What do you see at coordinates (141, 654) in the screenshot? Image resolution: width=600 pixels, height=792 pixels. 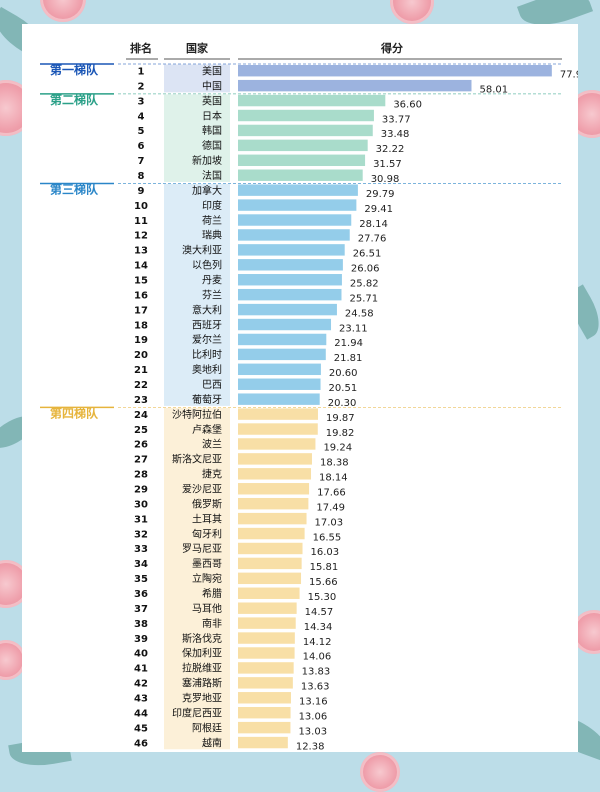 I see `rank-label: 40` at bounding box center [141, 654].